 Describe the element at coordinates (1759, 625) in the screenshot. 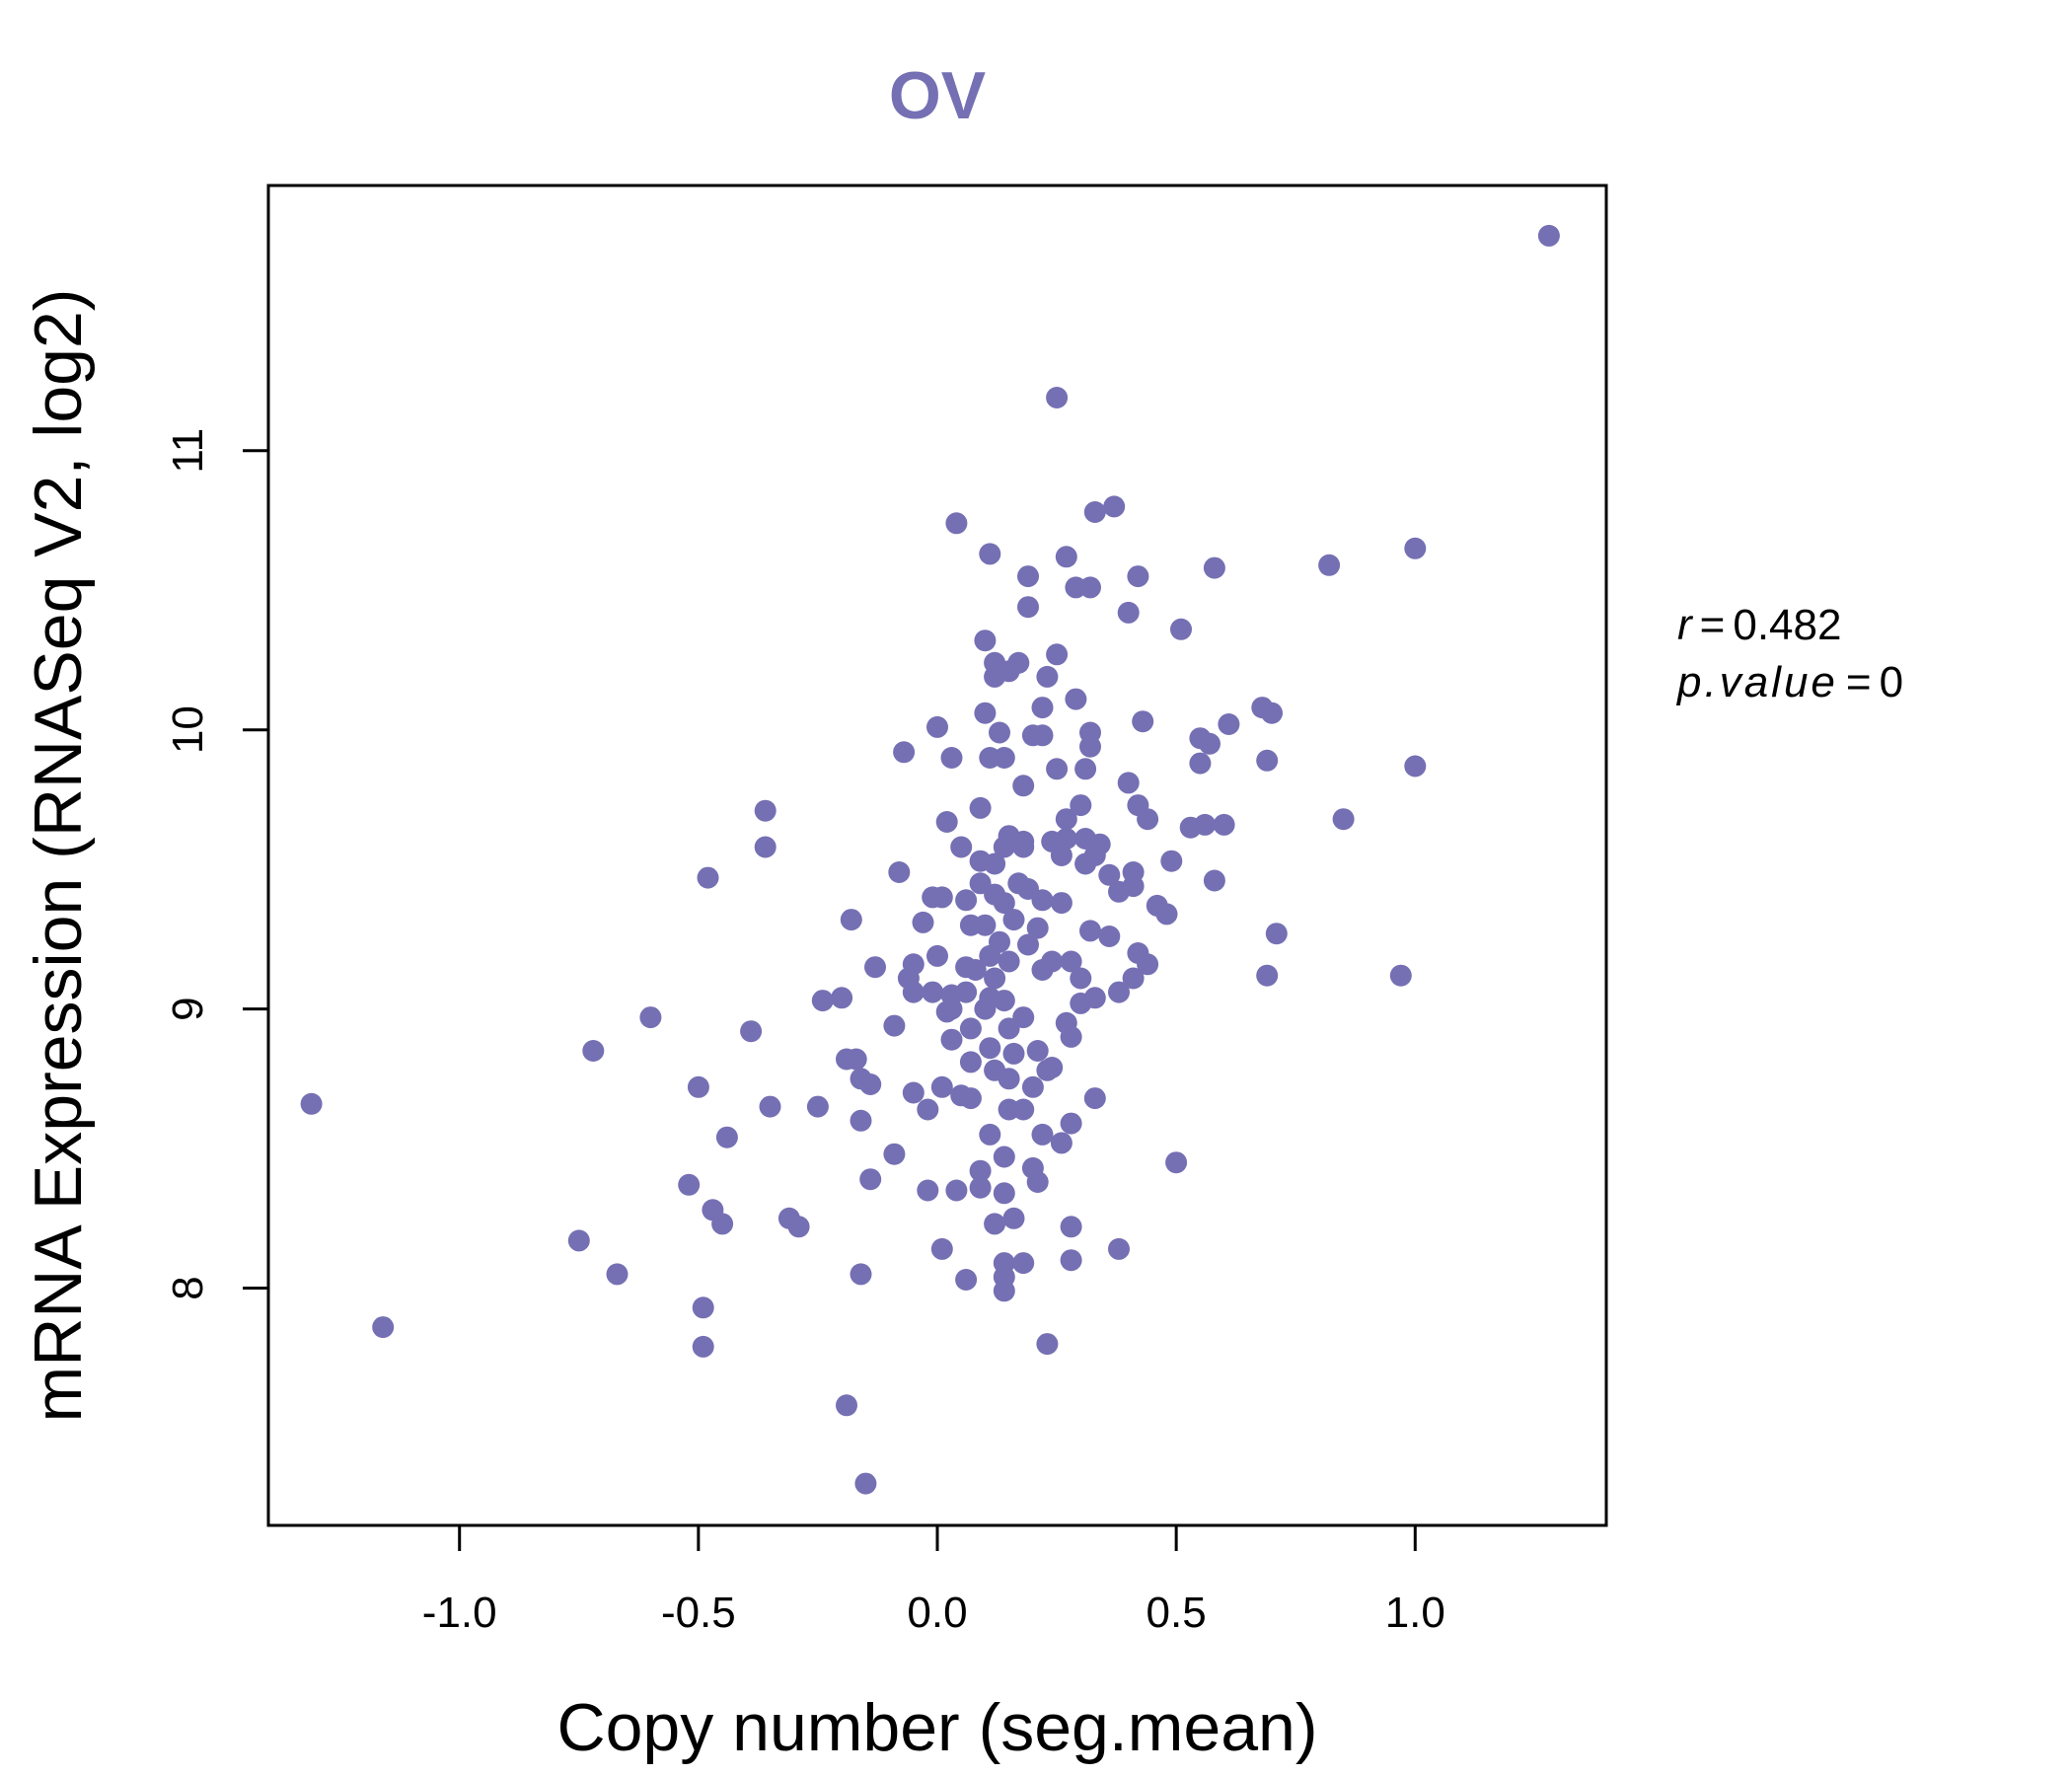

I see `r-statistic: r = 0.482` at that location.